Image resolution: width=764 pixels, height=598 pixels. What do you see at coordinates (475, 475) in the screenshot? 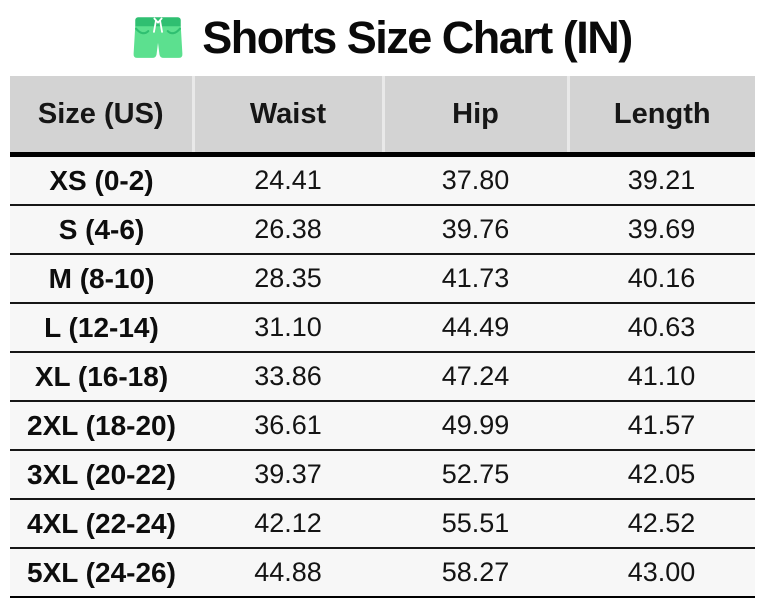
I see `hip-cell: 52.75` at bounding box center [475, 475].